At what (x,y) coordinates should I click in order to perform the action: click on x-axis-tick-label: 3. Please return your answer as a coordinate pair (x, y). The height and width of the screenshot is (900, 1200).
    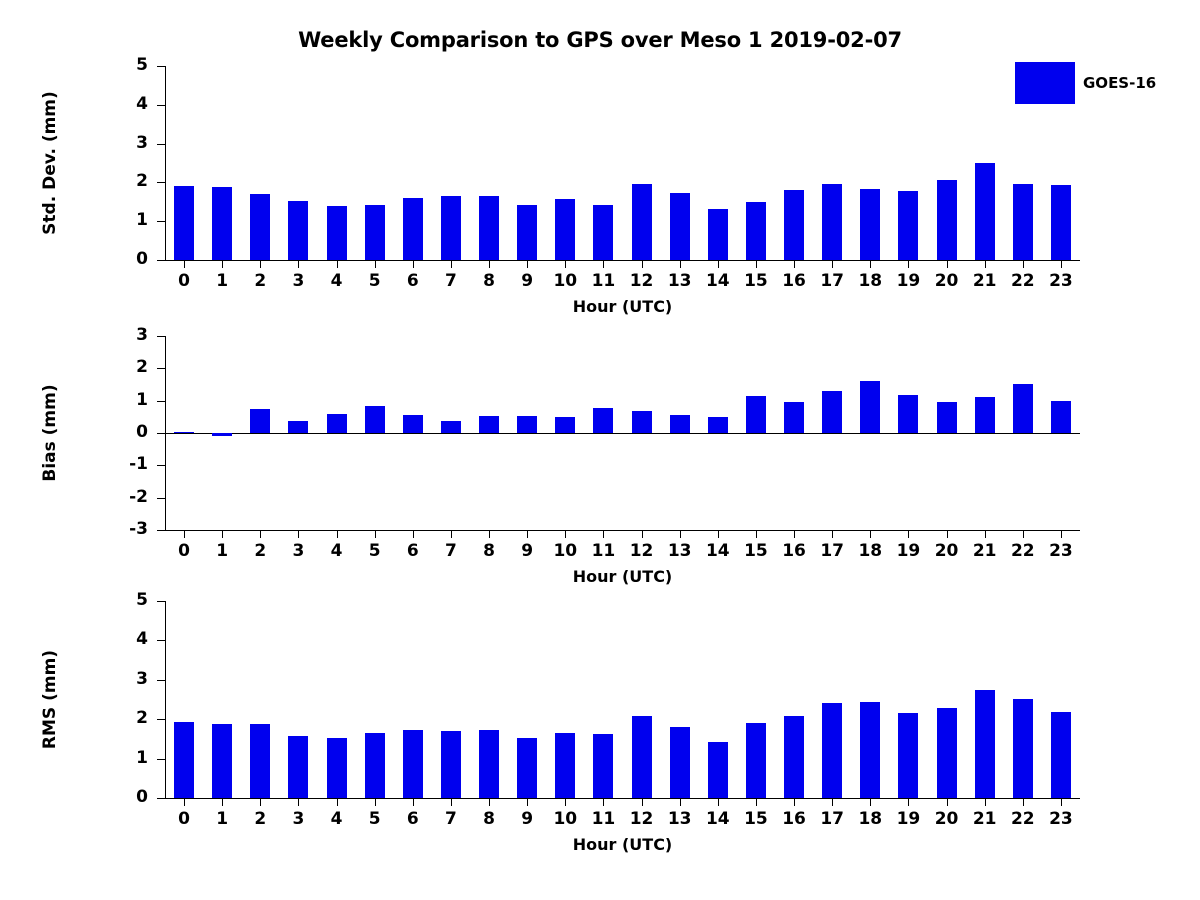
    Looking at the image, I should click on (298, 819).